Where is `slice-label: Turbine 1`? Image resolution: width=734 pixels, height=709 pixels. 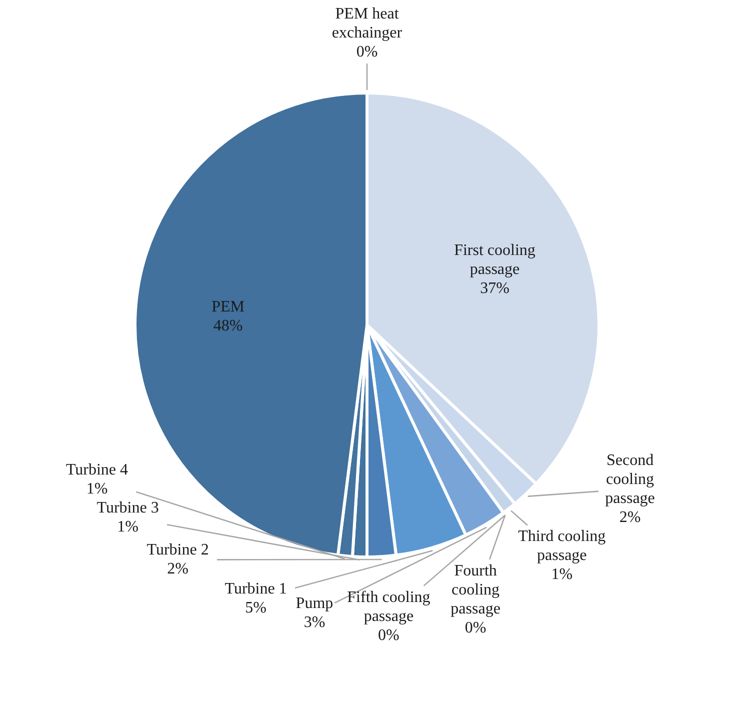
slice-label: Turbine 1 is located at coordinates (255, 589).